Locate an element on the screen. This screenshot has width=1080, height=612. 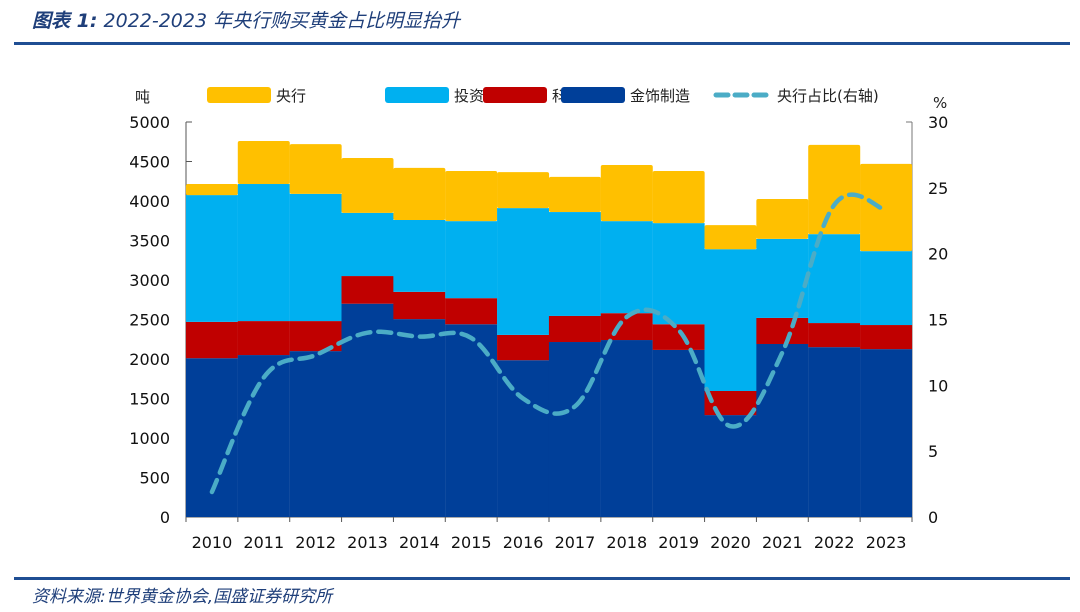
bar-stack-2020 is located at coordinates (730, 371).